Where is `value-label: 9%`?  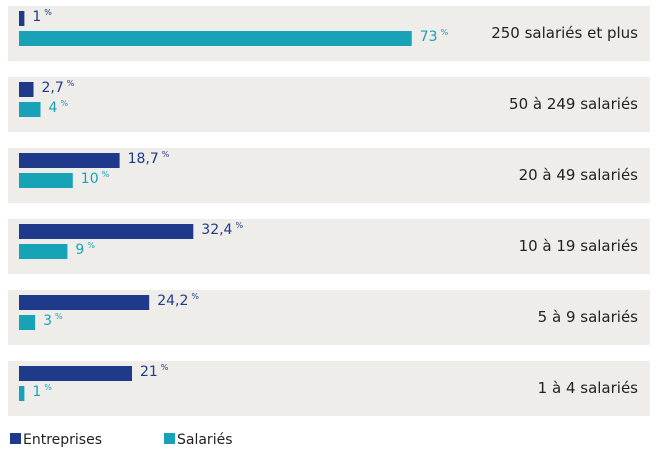
value-label: 9% is located at coordinates (85, 250).